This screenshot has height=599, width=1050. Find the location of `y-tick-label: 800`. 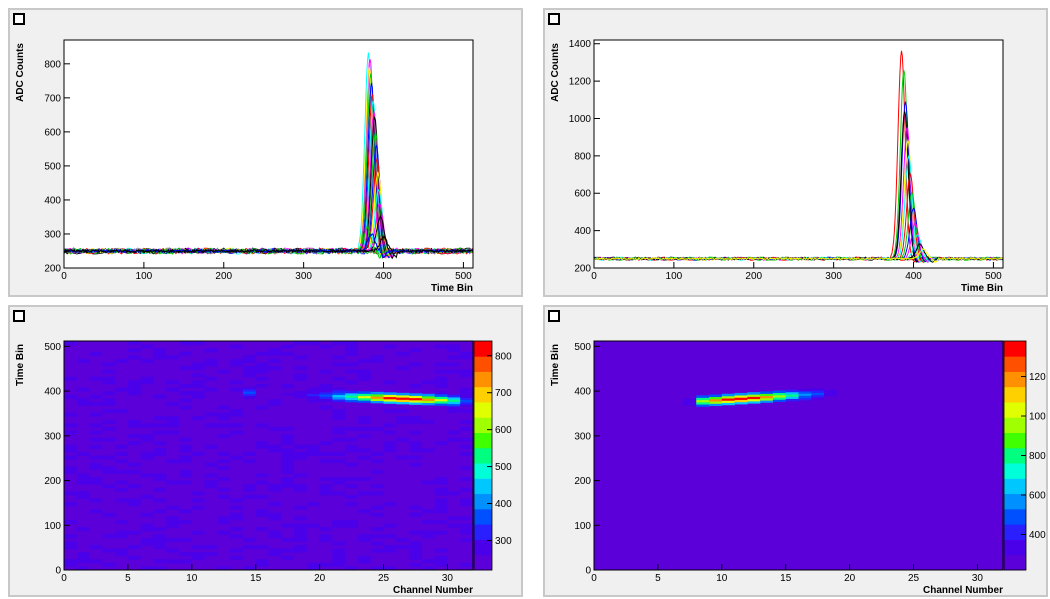

y-tick-label: 800 is located at coordinates (52, 64).